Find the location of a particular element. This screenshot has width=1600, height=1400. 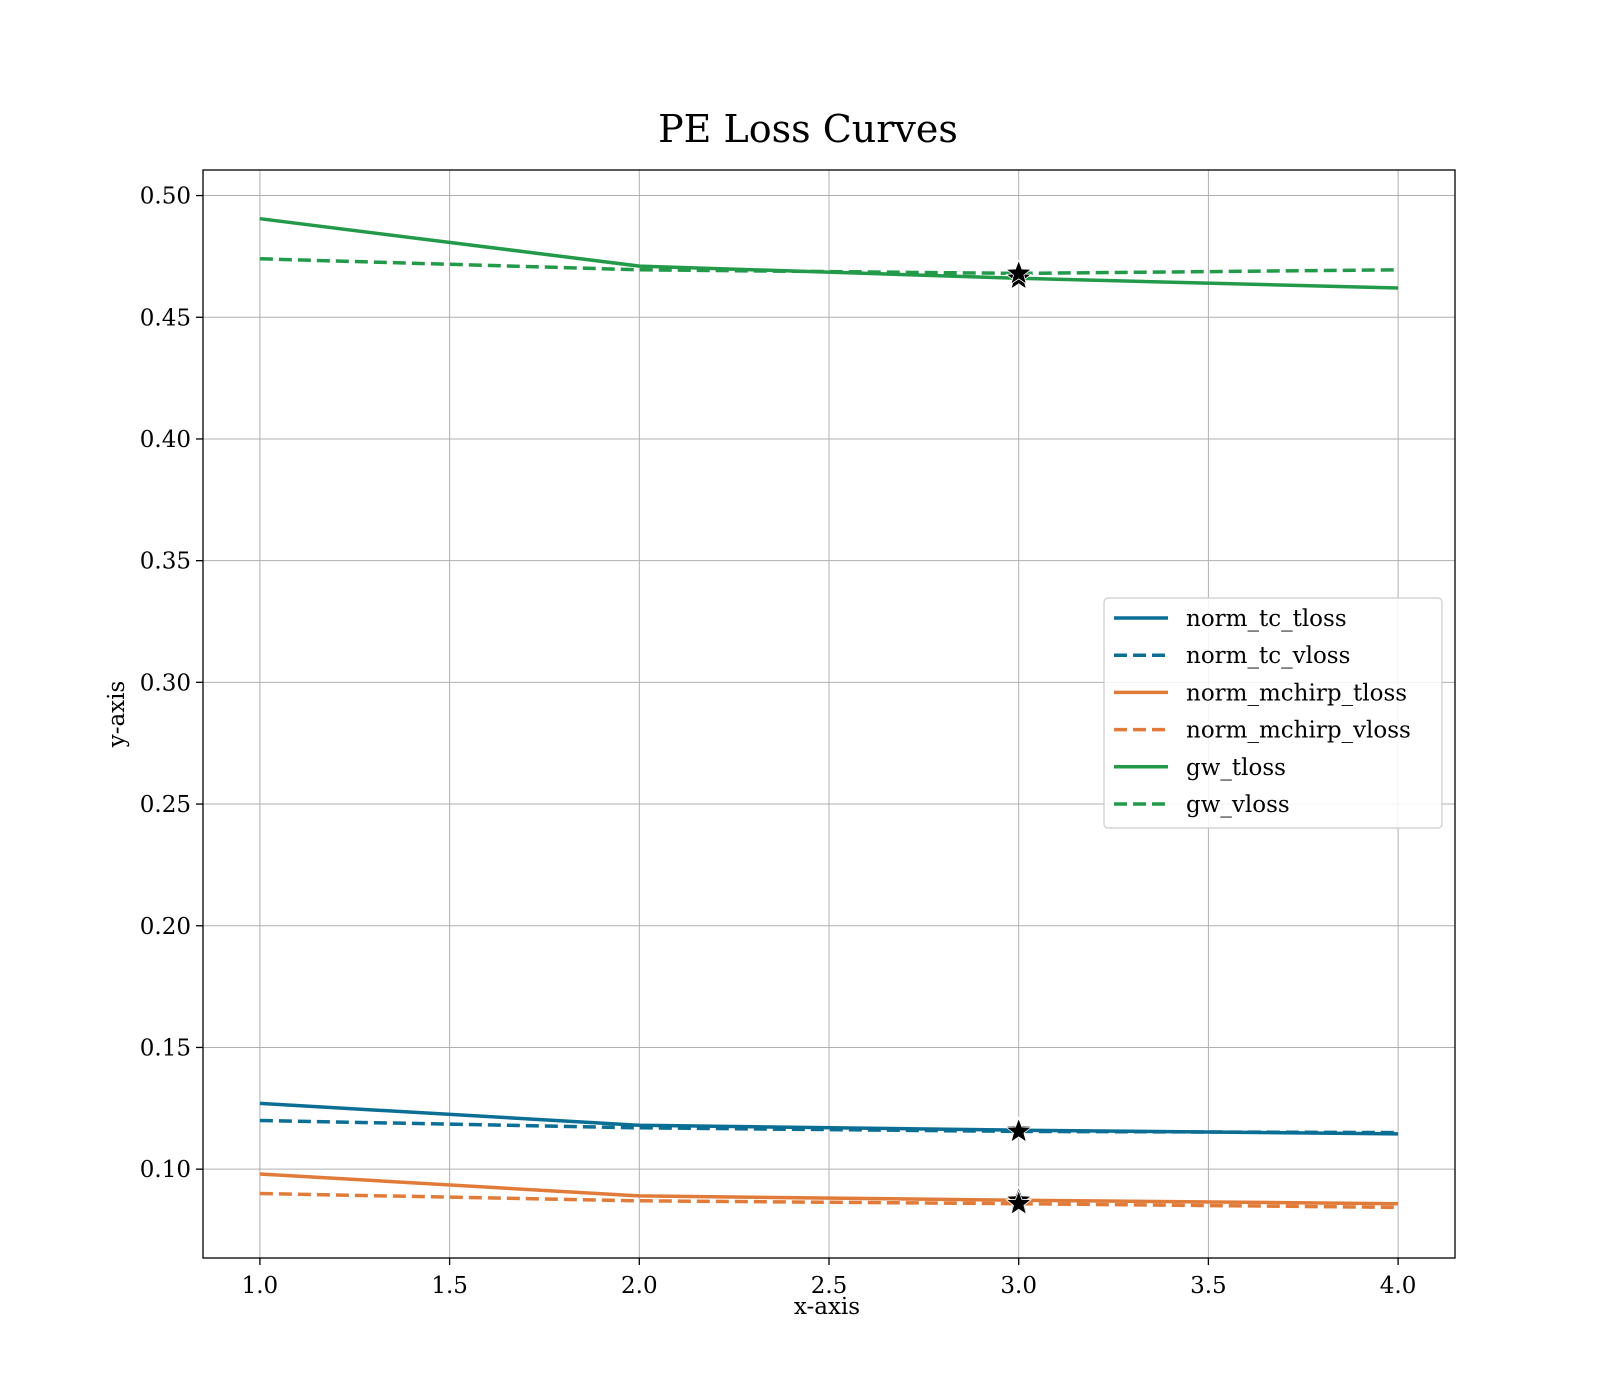

y-tick-label: 0.30 is located at coordinates (165, 683).